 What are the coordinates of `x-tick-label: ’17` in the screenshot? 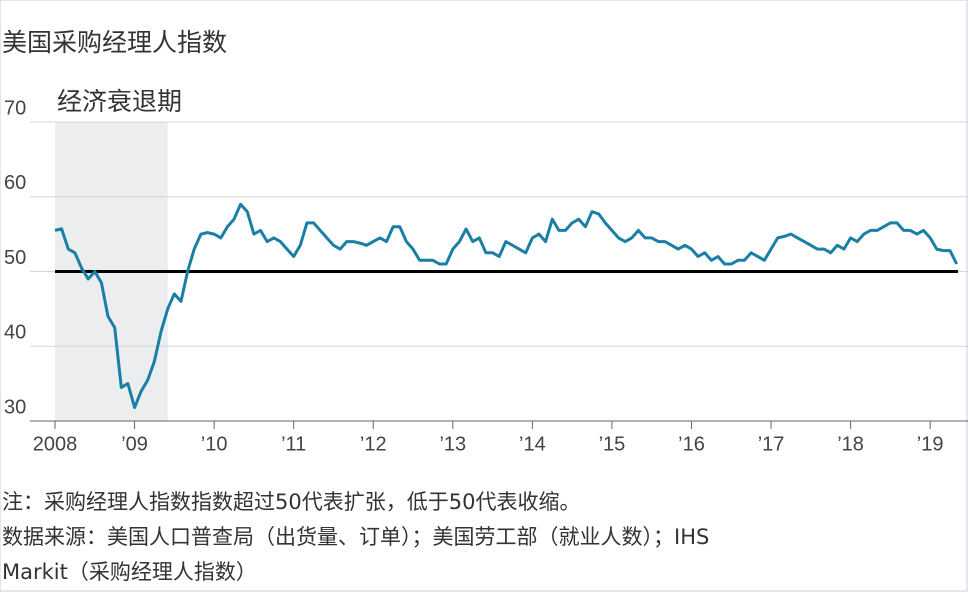 It's located at (771, 444).